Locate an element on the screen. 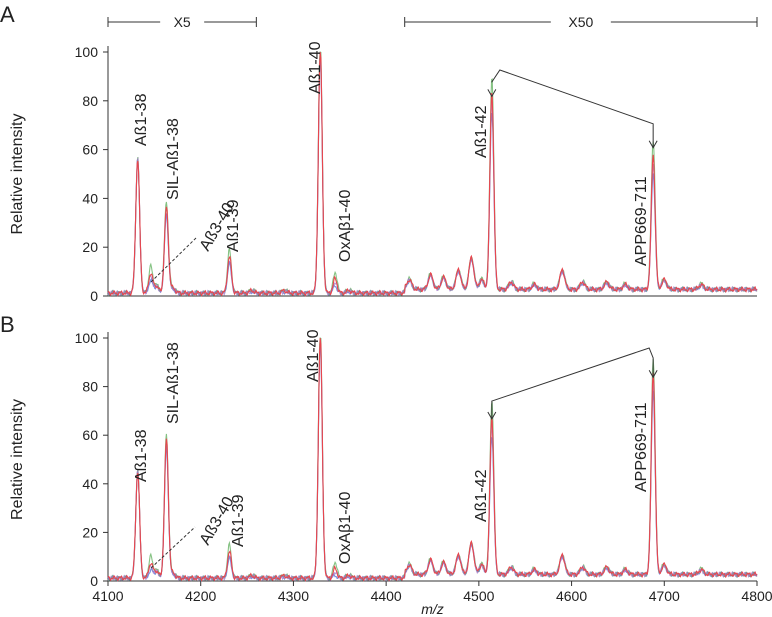 The width and height of the screenshot is (772, 617). x-tick-label: 4300 is located at coordinates (293, 596).